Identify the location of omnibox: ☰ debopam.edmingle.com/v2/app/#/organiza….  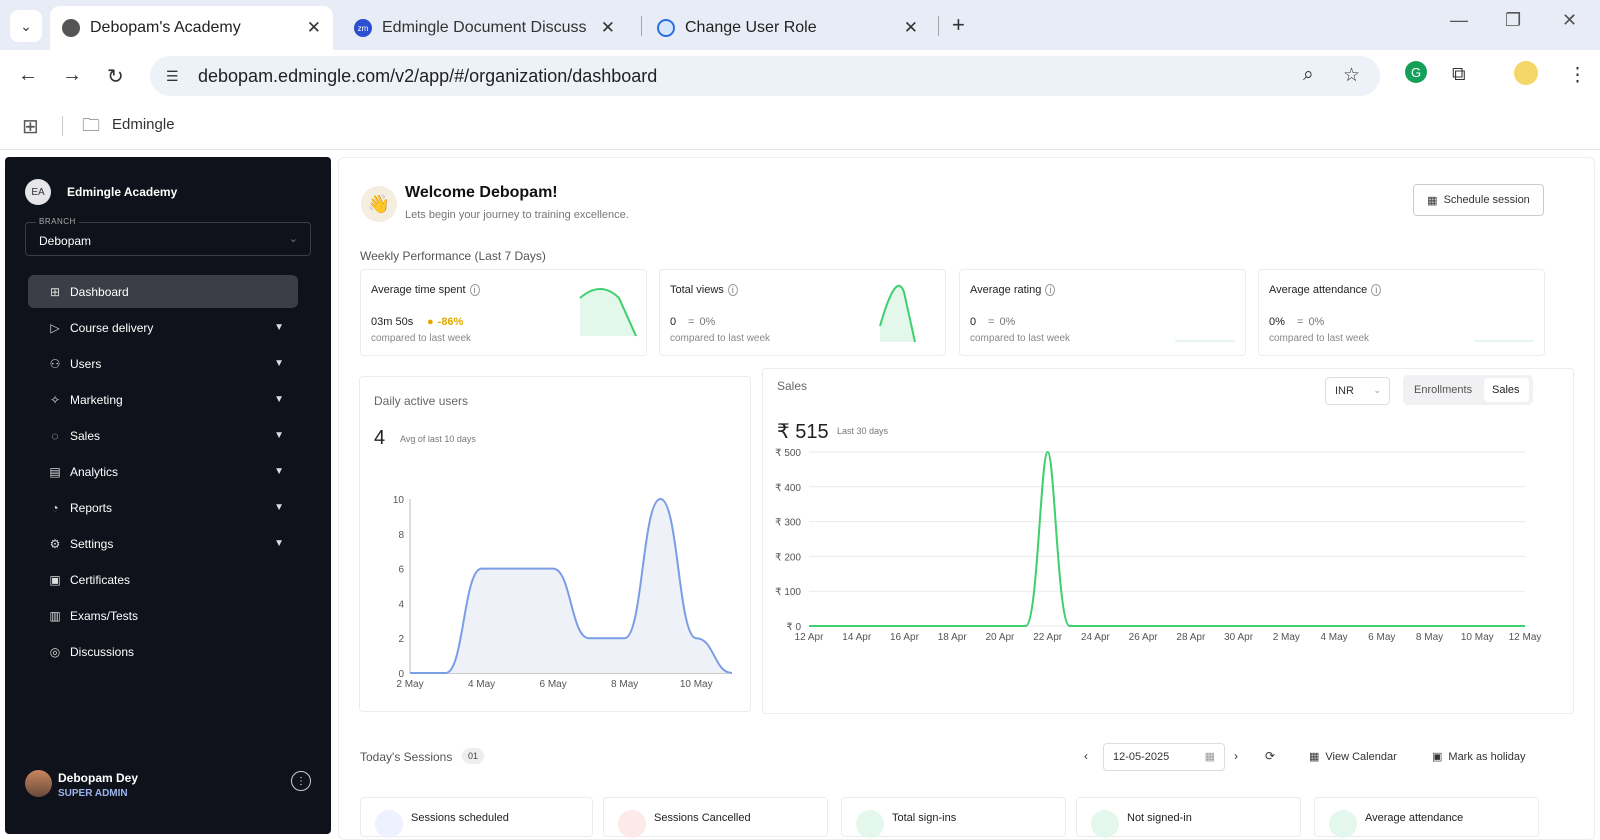
(765, 76).